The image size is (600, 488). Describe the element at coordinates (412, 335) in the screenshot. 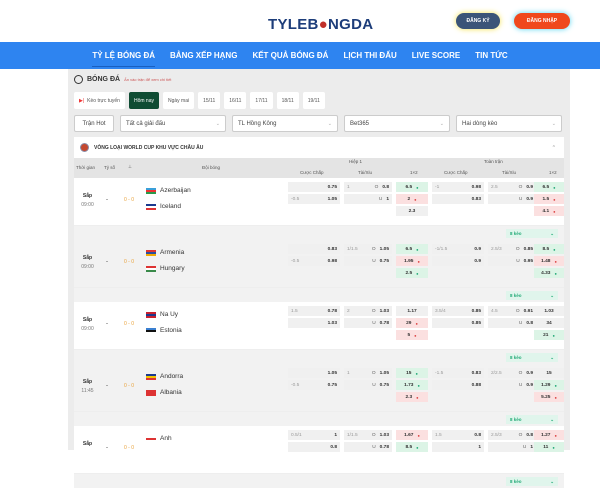

I see `odds-1x2: 5 ●` at that location.